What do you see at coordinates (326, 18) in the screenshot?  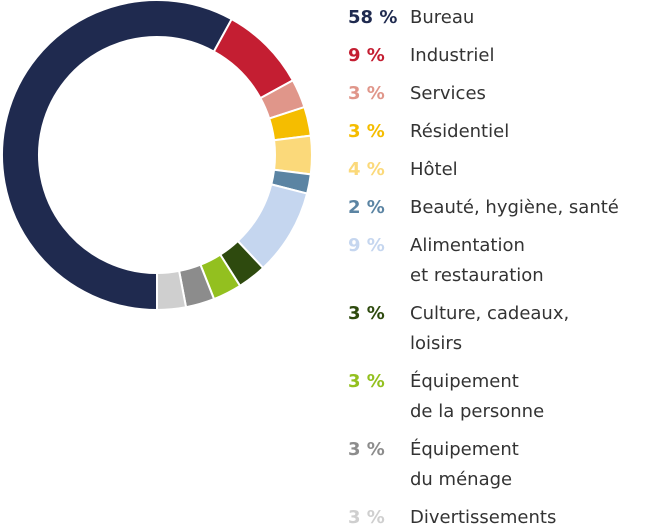 I see `legend-item: 58 % Bureau` at bounding box center [326, 18].